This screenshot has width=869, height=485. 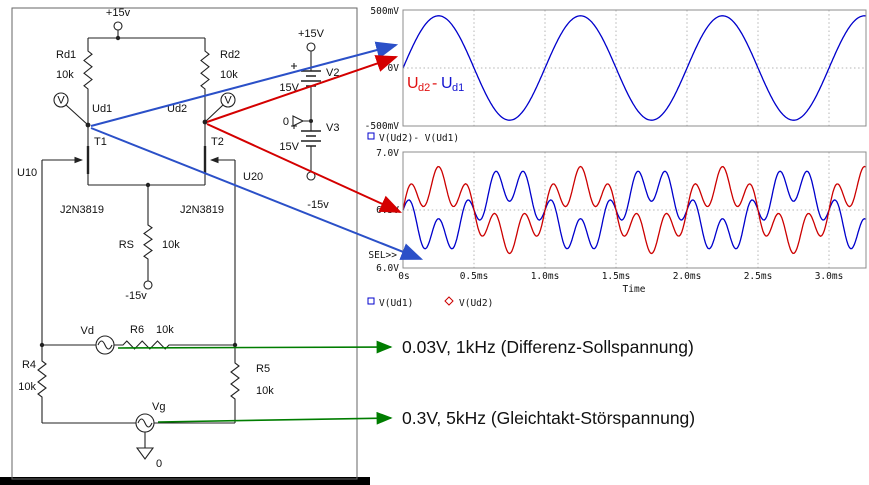 I want to click on ytick: 500mV, so click(x=384, y=11).